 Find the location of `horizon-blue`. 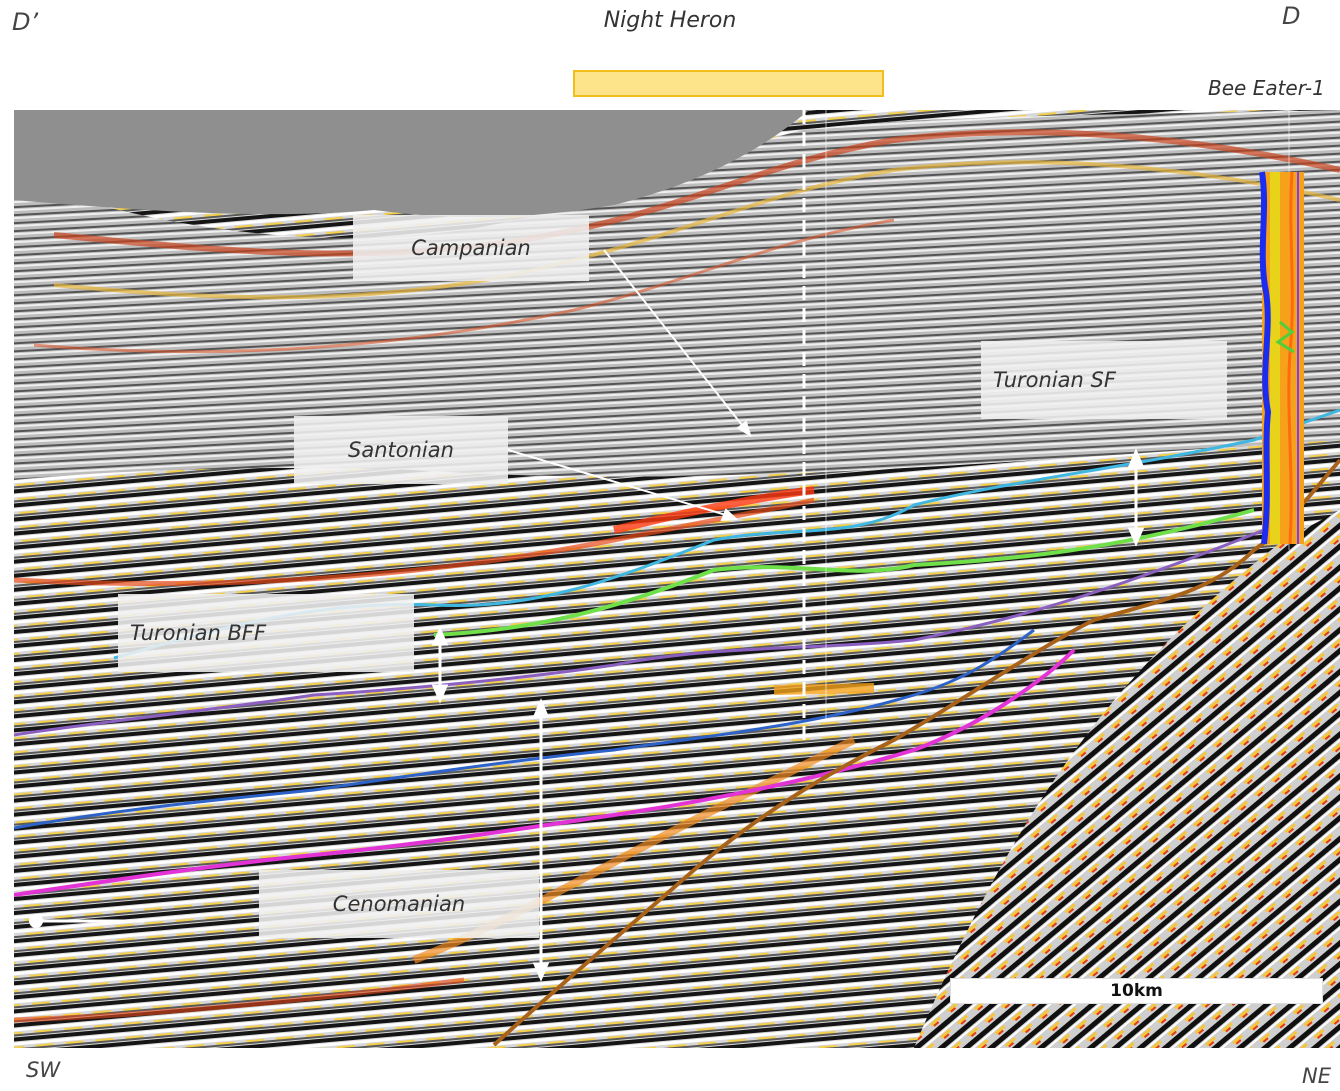

horizon-blue is located at coordinates (524, 729).